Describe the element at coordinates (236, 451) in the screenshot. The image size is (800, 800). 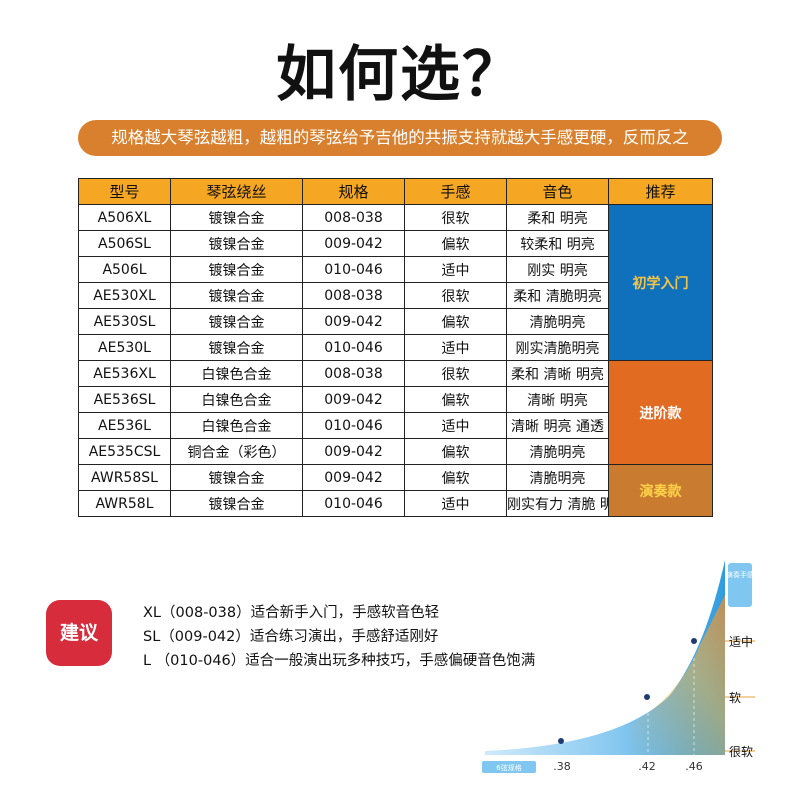
I see `cell-winding: 铜合金（彩色）` at that location.